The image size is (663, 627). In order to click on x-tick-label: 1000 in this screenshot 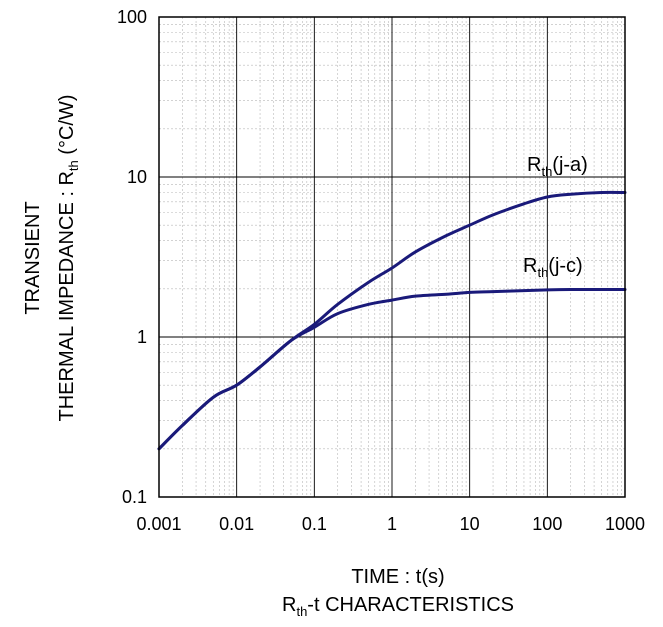, I will do `click(625, 524)`.